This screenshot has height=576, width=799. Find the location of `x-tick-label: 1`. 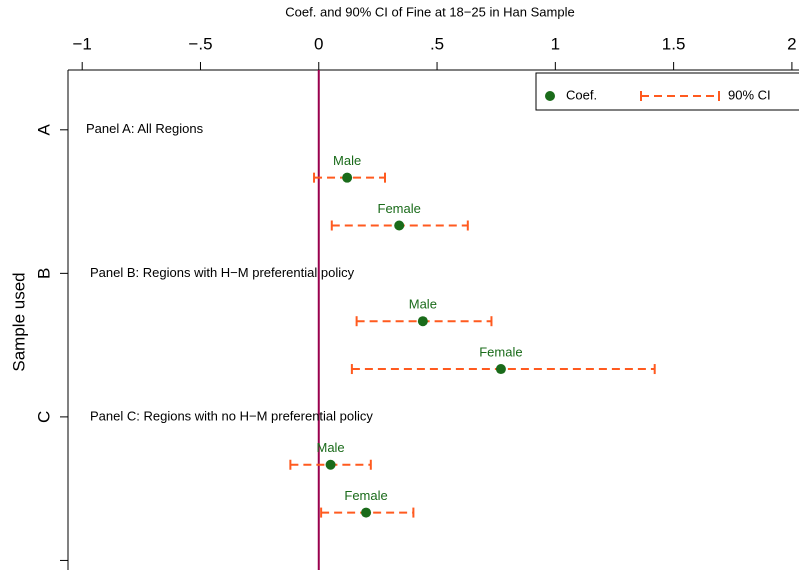

x-tick-label: 1 is located at coordinates (555, 43).